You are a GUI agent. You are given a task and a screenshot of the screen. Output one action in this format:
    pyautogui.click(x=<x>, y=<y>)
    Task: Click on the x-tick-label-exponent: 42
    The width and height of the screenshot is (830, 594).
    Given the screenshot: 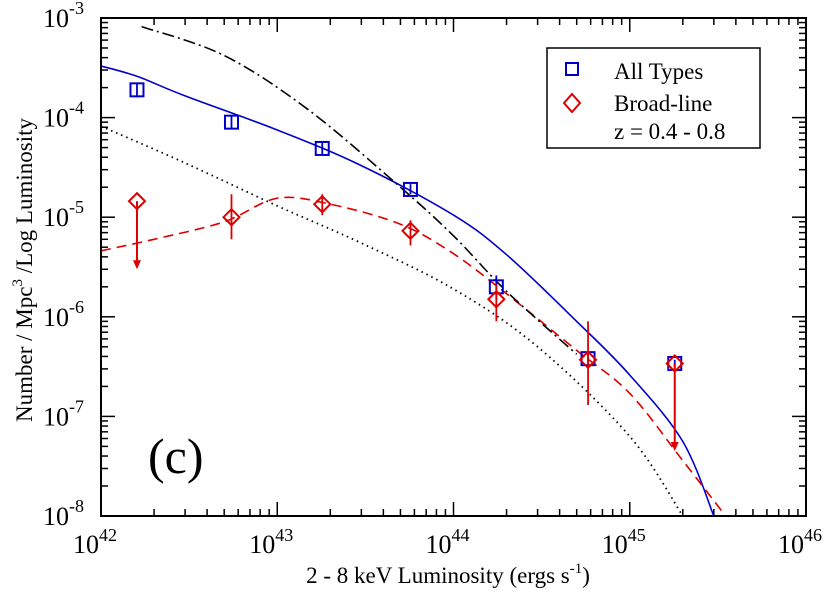 What is the action you would take?
    pyautogui.click(x=108, y=535)
    